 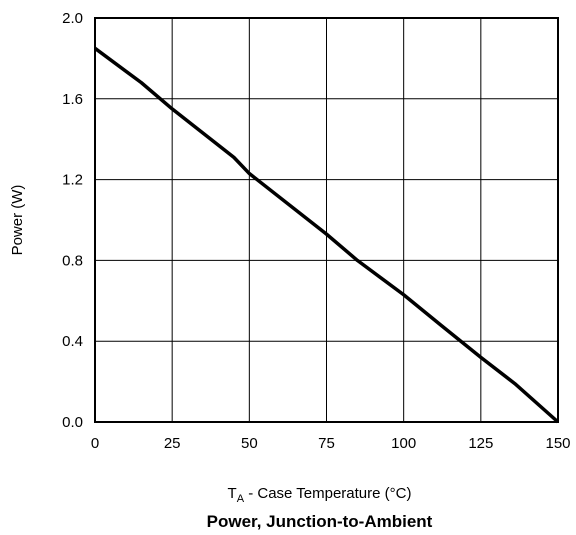 I want to click on x-tick-label: 50, so click(x=249, y=443).